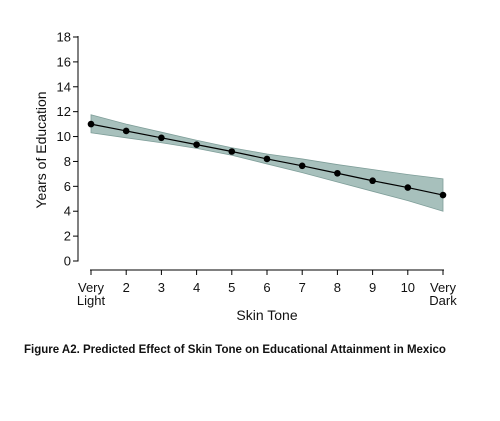  I want to click on x-tick-label: 7, so click(302, 287).